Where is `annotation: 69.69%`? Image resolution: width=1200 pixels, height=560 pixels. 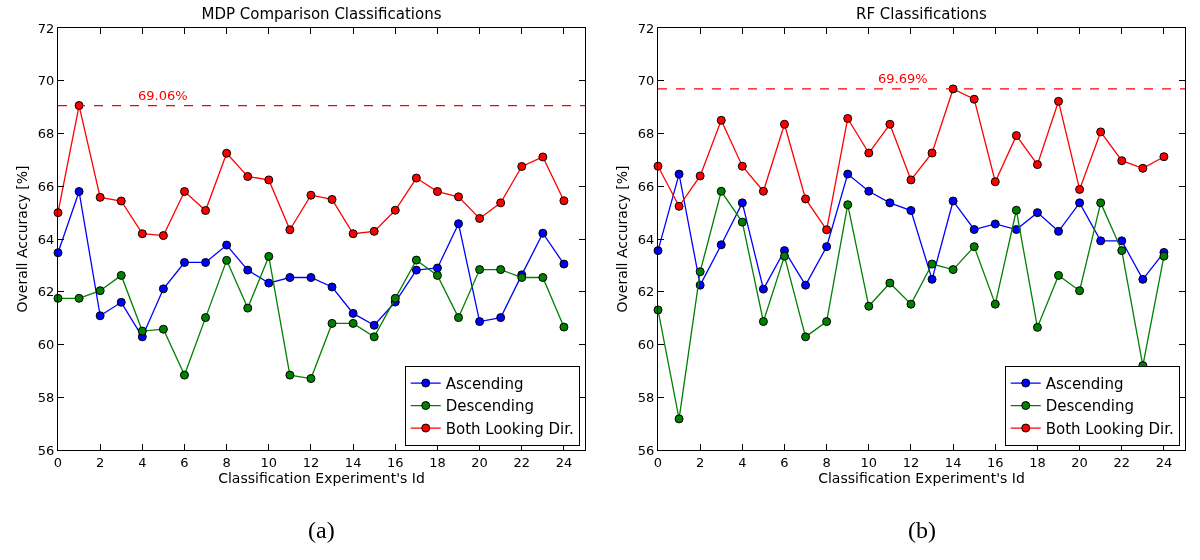
annotation: 69.69% is located at coordinates (903, 78).